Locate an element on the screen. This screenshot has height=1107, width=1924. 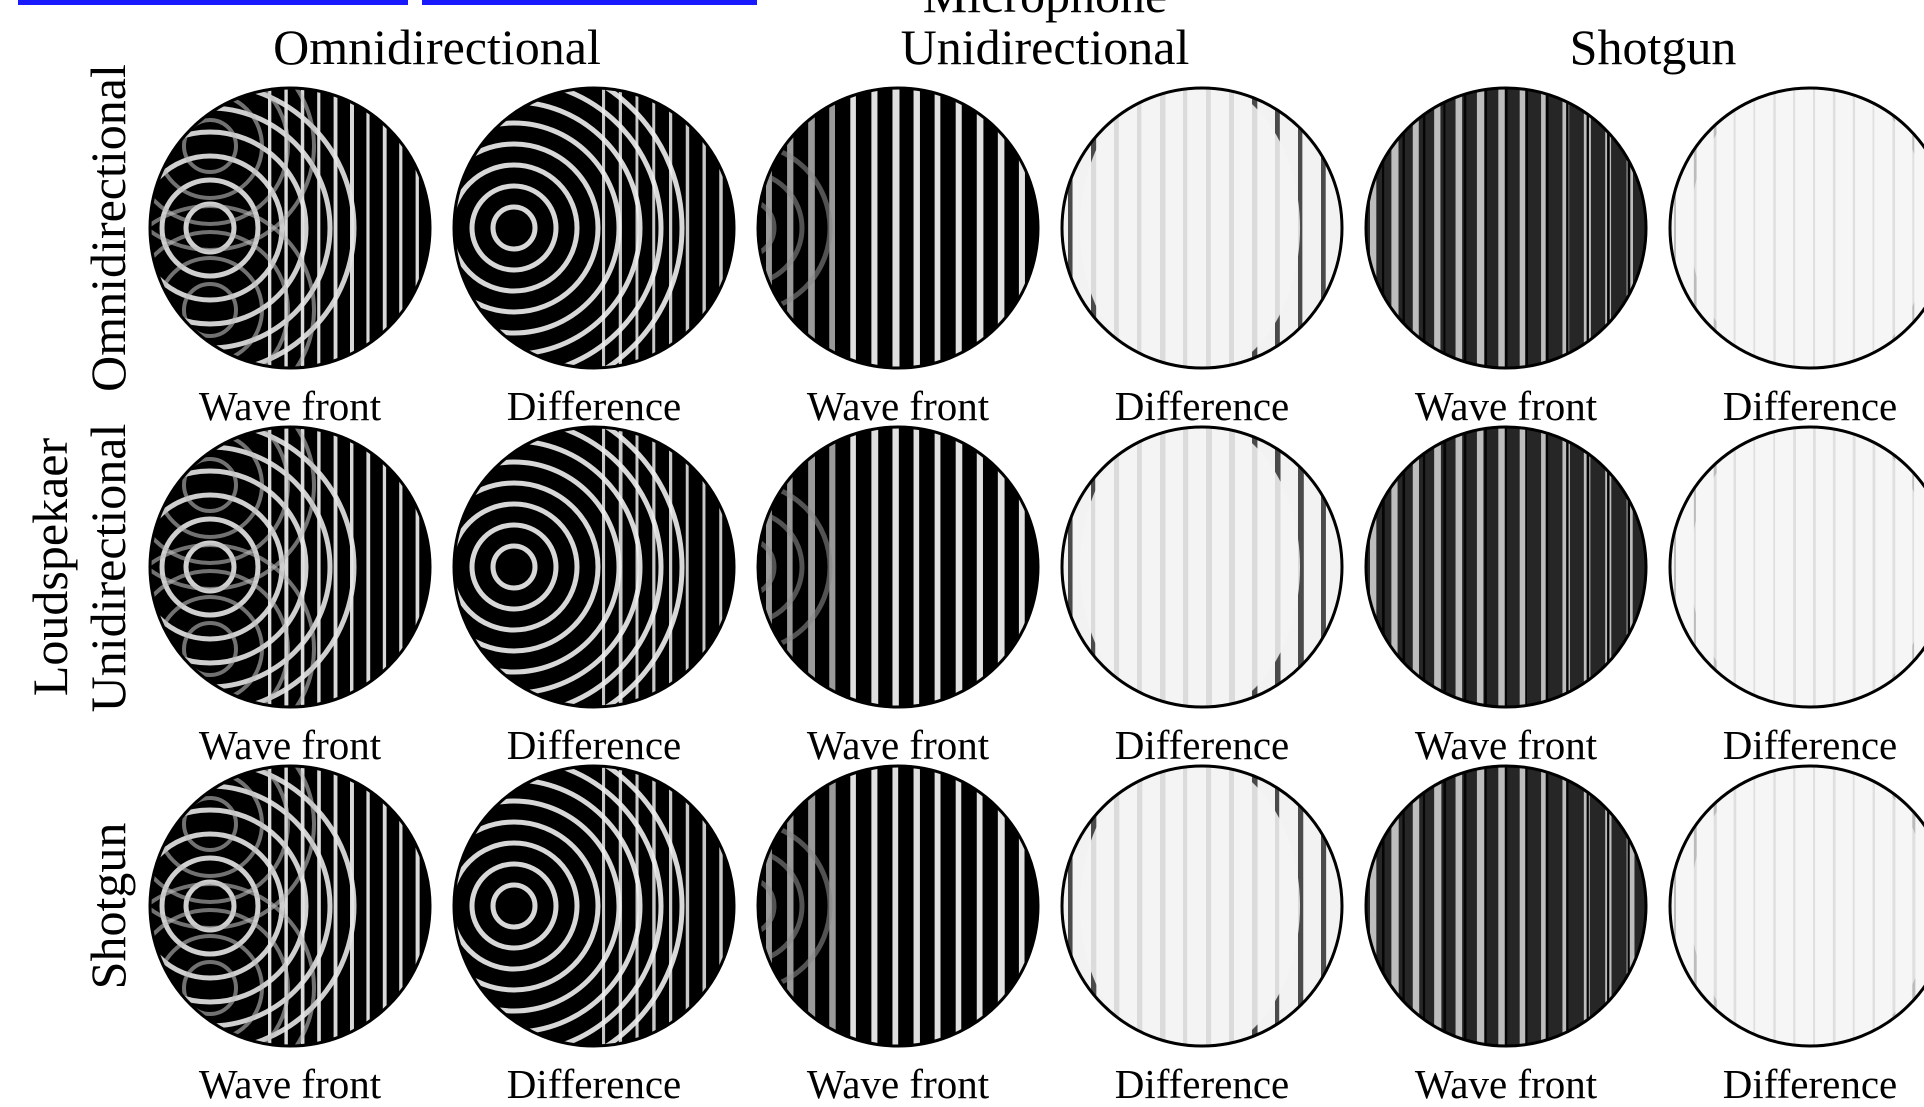
panel-shotgun-speaker-uni-mic-wave-front is located at coordinates (898, 906).